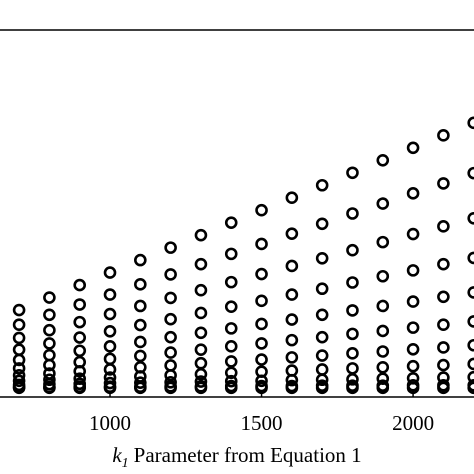 This screenshot has height=474, width=474. I want to click on x-label-text: Parameter from Equation 1, so click(248, 455).